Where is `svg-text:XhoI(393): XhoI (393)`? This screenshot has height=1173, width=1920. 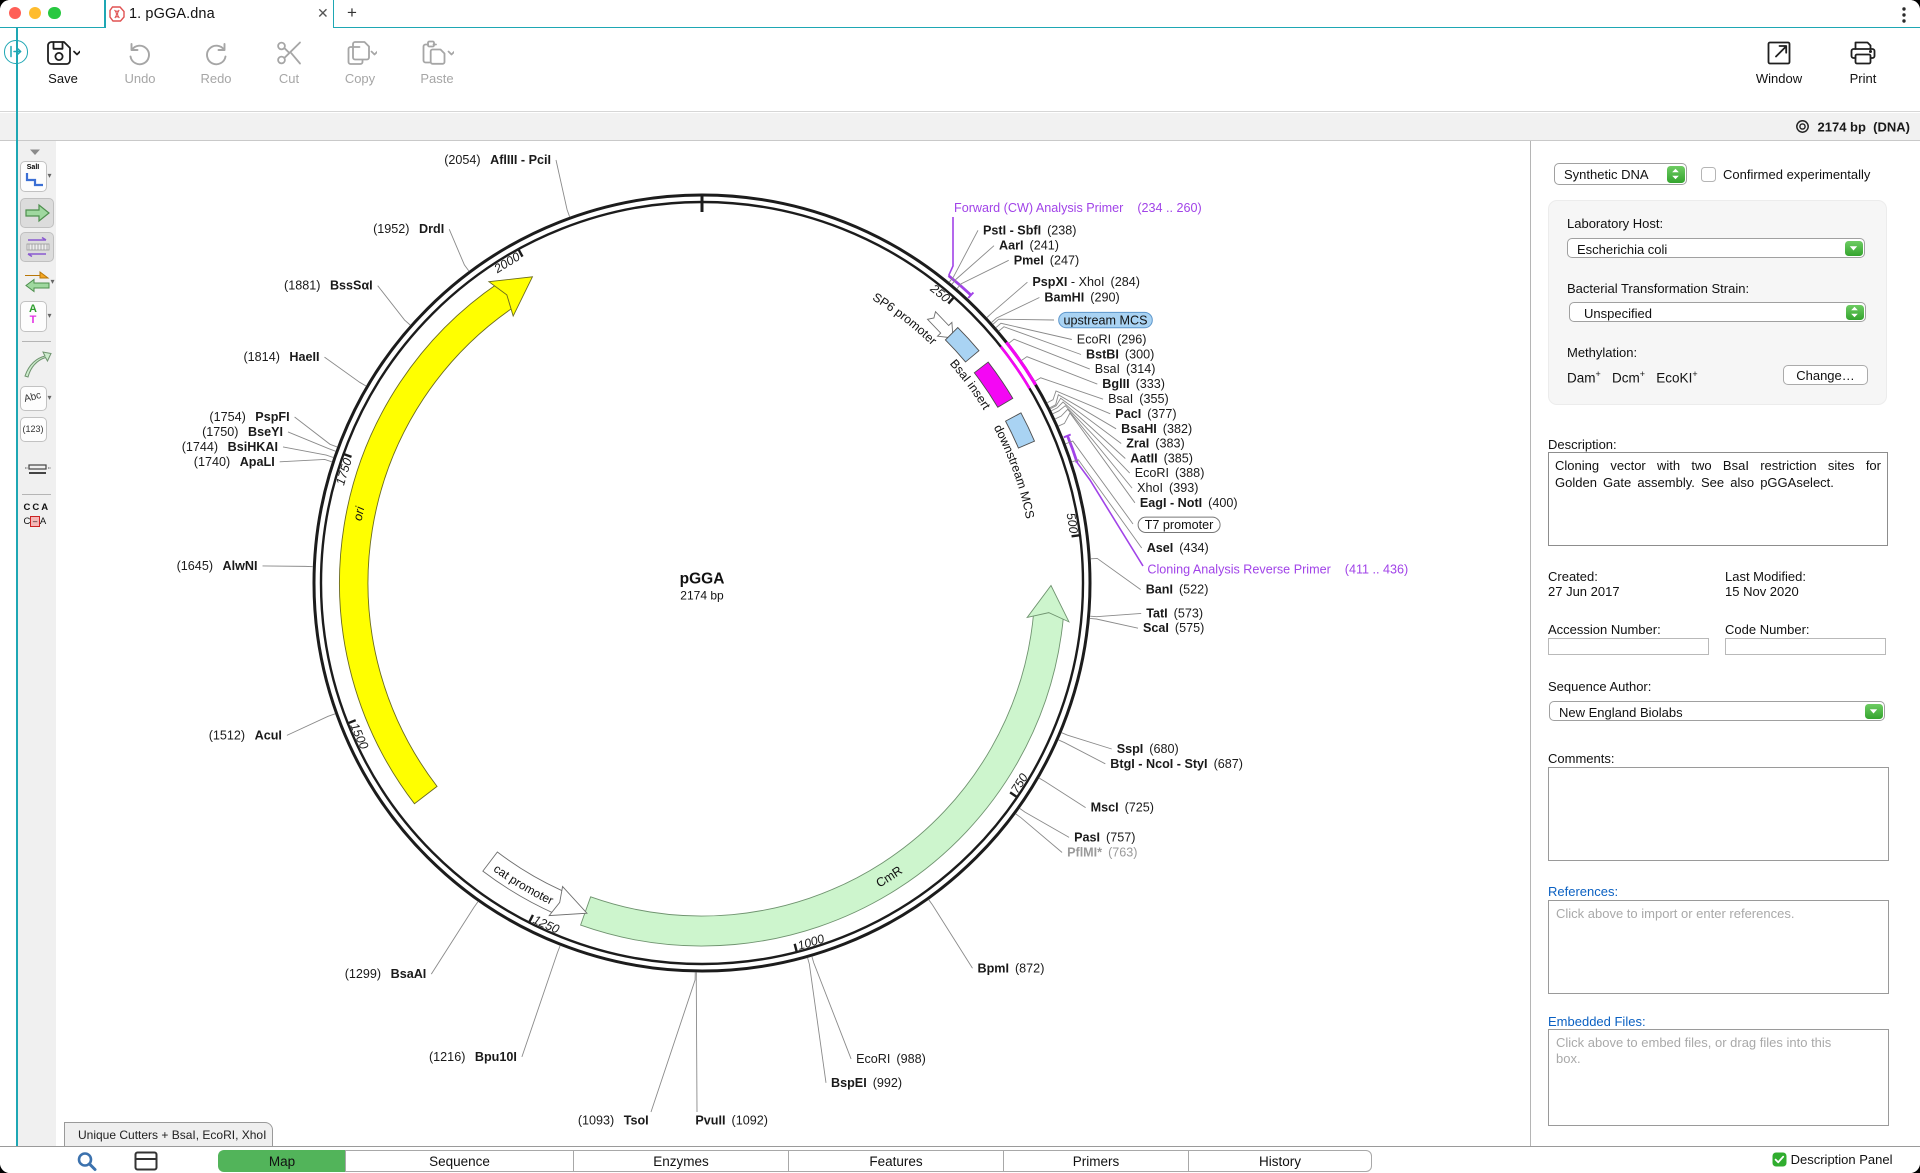 svg-text:XhoI(393): XhoI (393) is located at coordinates (1167, 488).